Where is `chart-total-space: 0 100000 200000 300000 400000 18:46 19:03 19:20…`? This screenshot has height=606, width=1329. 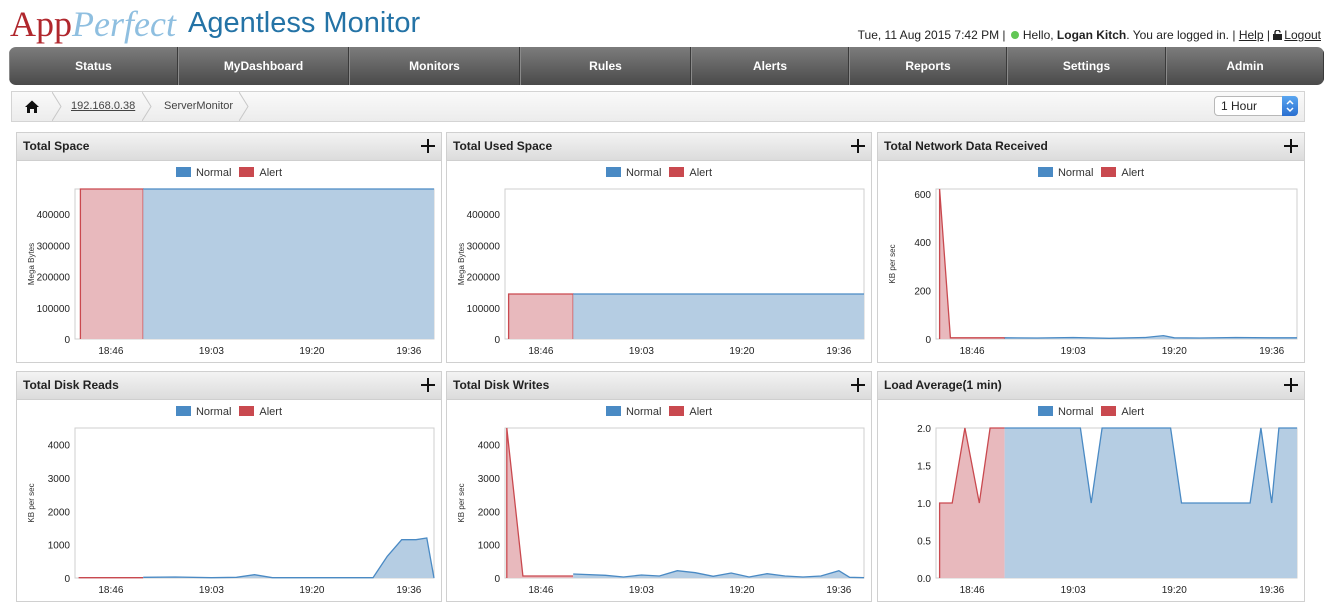 chart-total-space: 0 100000 200000 300000 400000 18:46 19:03 19:20… is located at coordinates (231, 272).